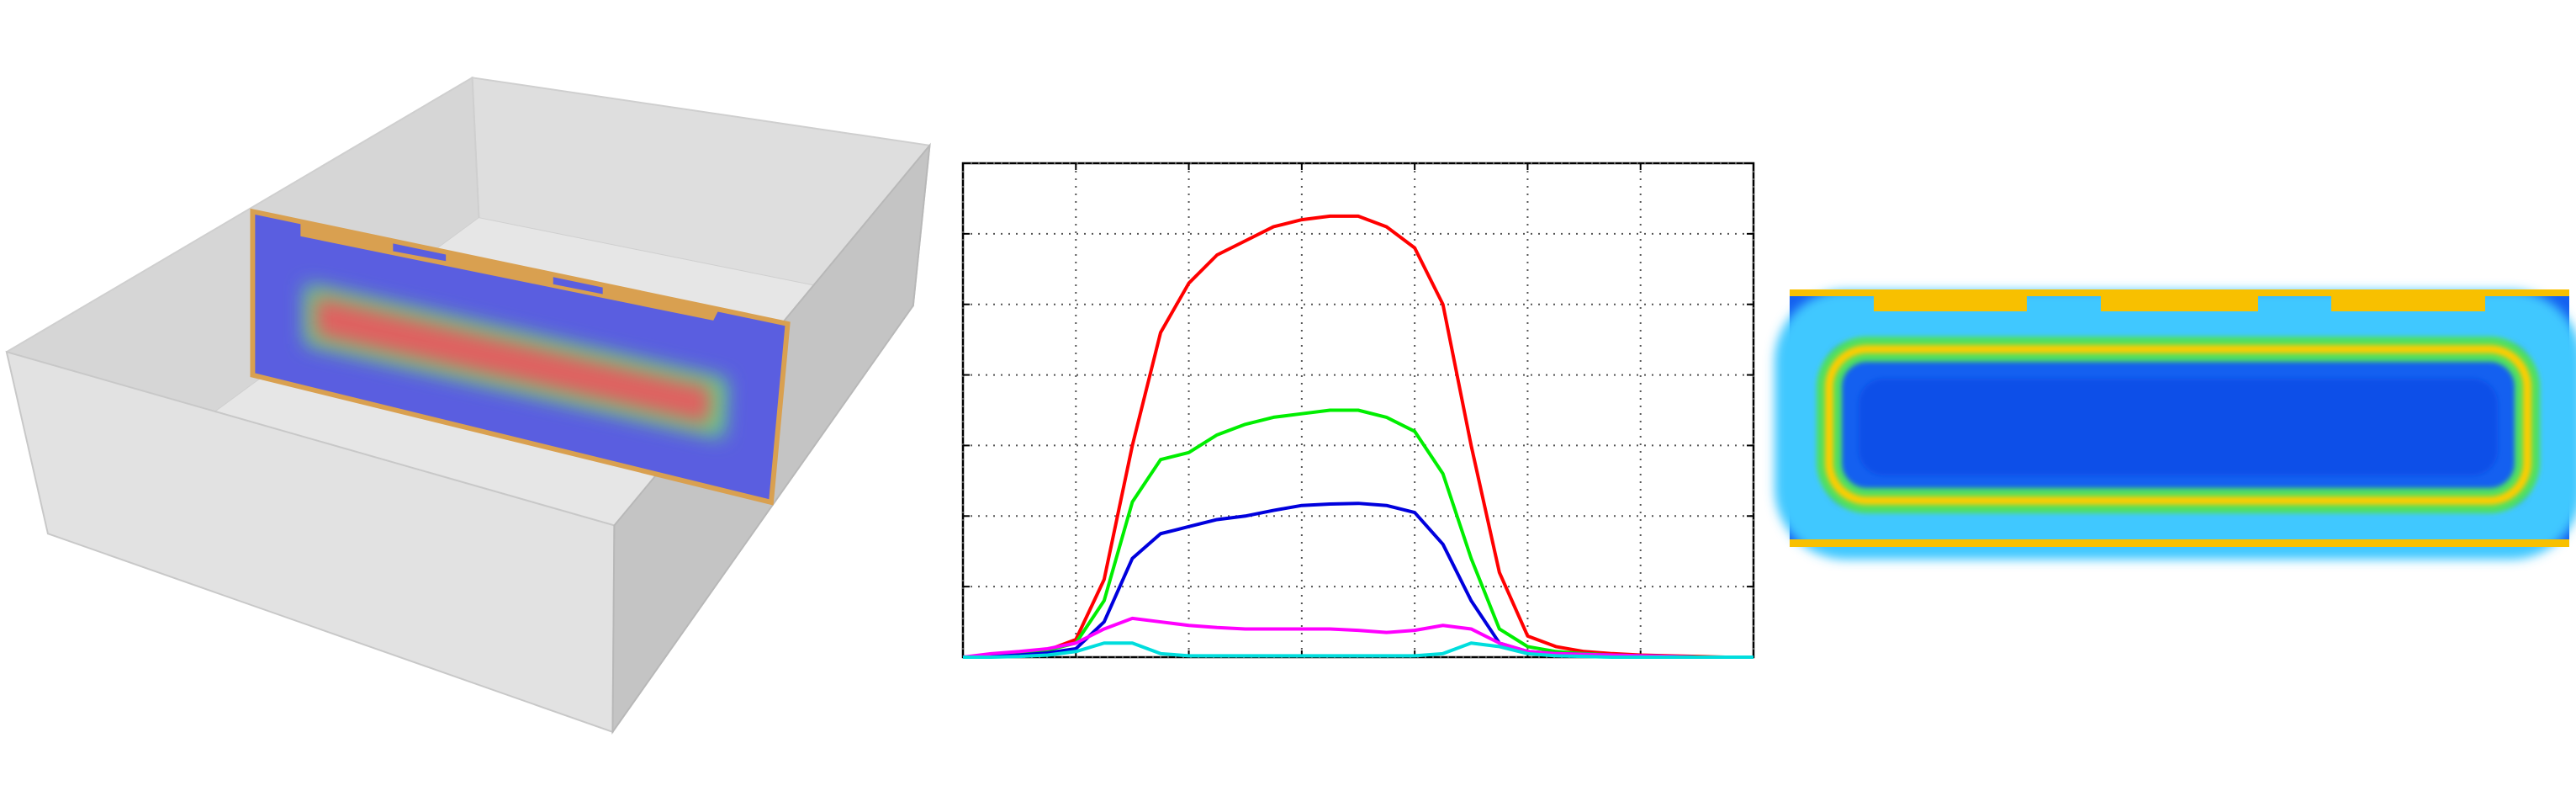 This screenshot has height=812, width=2576. What do you see at coordinates (2175, 424) in the screenshot?
I see `heatmap-panel` at bounding box center [2175, 424].